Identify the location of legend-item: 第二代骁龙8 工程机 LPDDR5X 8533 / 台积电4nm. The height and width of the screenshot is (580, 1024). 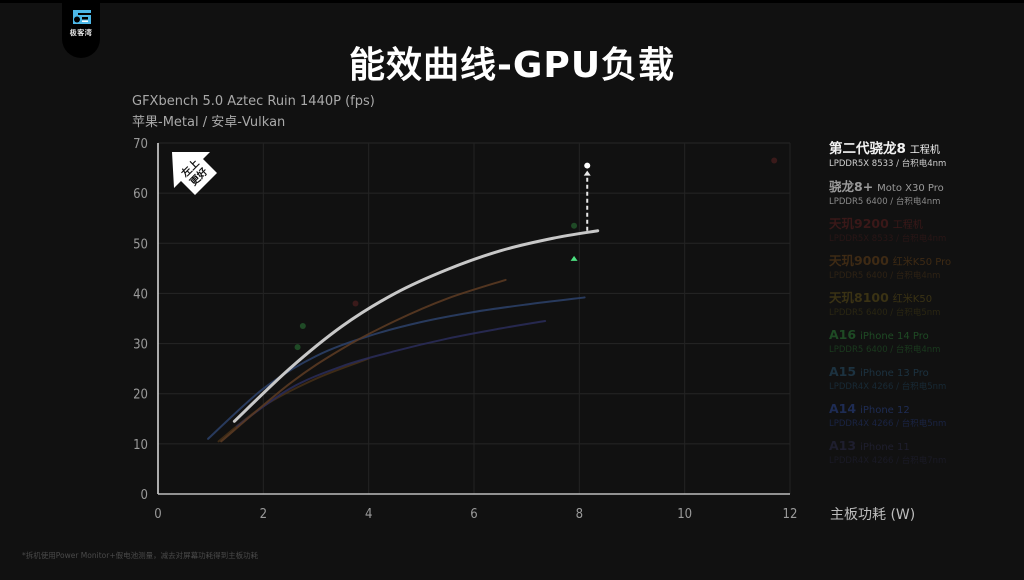
(926, 160).